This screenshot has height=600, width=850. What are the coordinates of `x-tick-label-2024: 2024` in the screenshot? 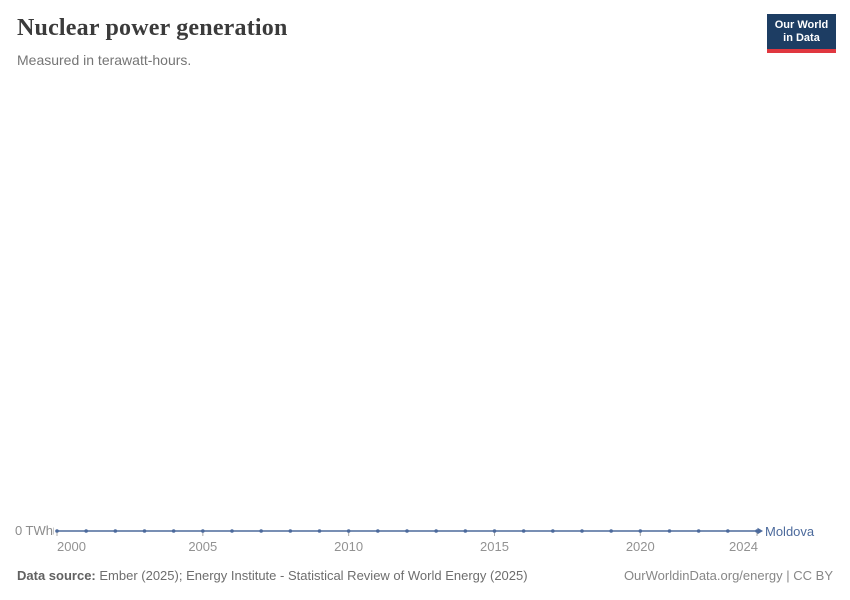 It's located at (743, 546).